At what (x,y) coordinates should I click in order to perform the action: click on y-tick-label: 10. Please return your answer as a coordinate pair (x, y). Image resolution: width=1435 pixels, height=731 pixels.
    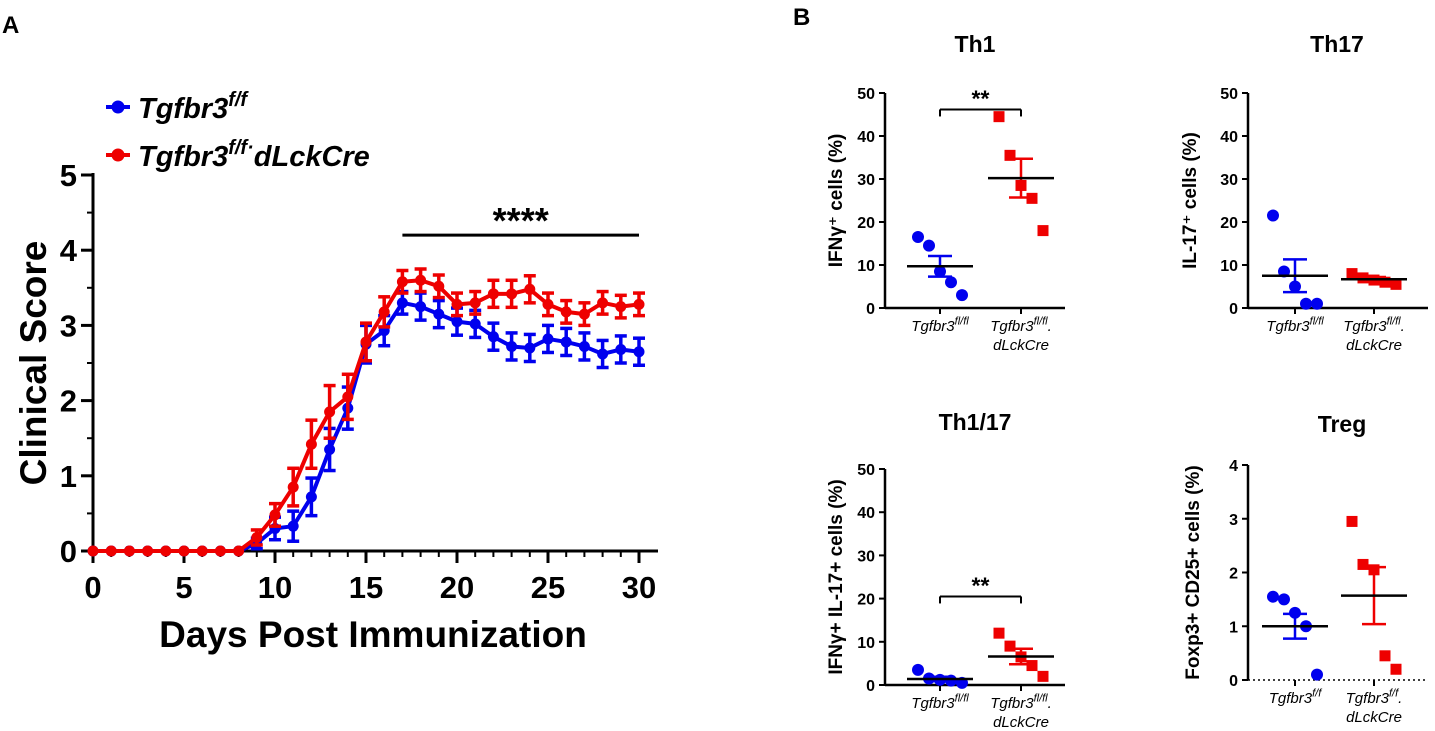
    Looking at the image, I should click on (1229, 266).